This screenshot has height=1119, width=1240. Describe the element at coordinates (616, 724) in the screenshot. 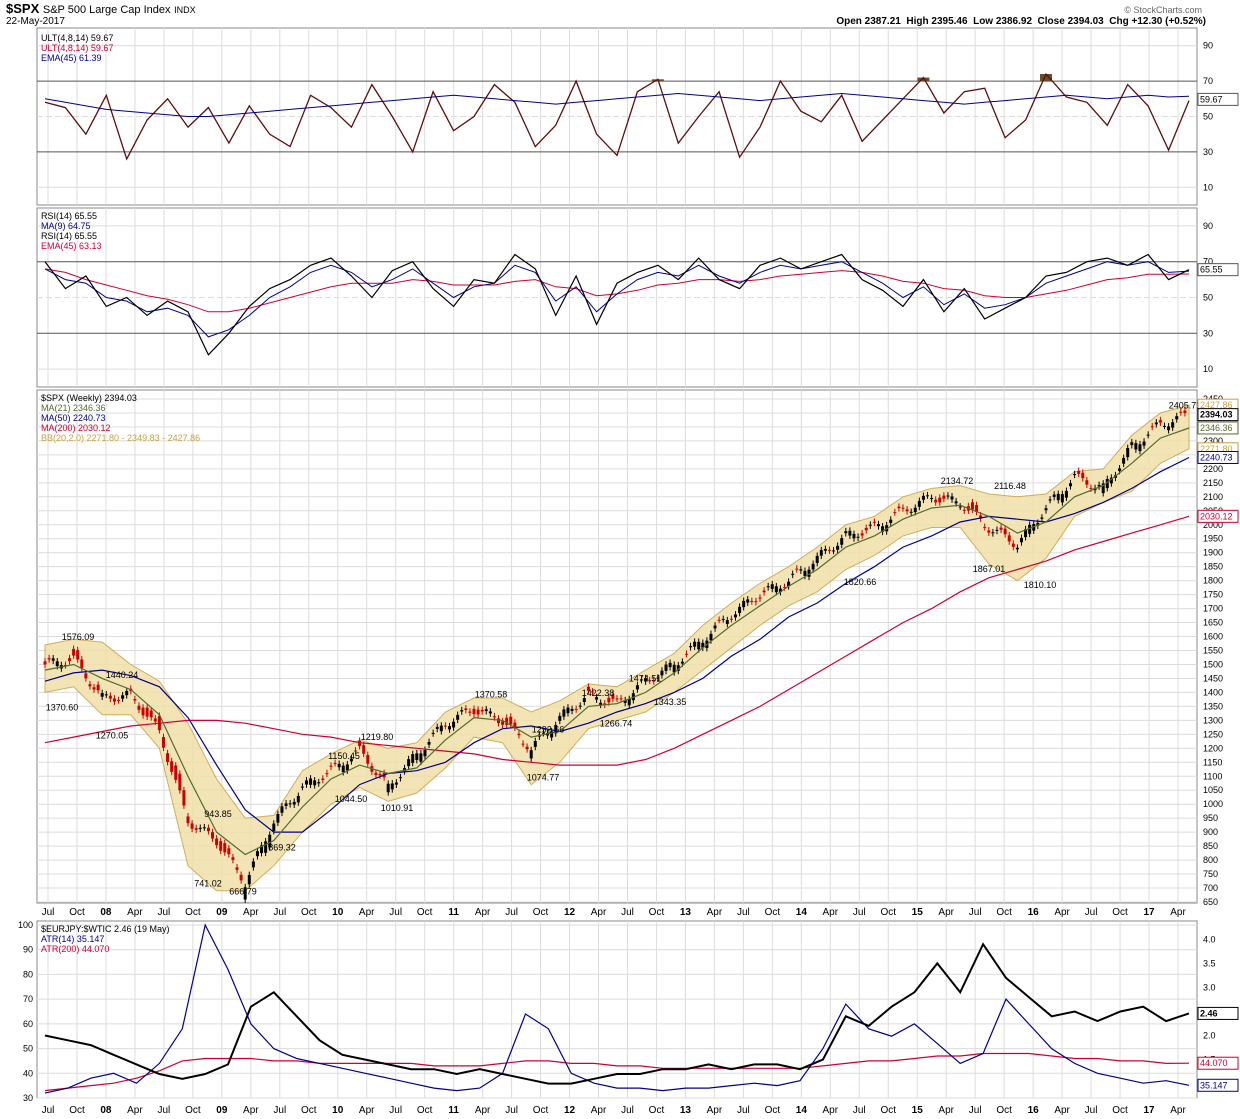

I see `price-annotation: 1266.74` at that location.